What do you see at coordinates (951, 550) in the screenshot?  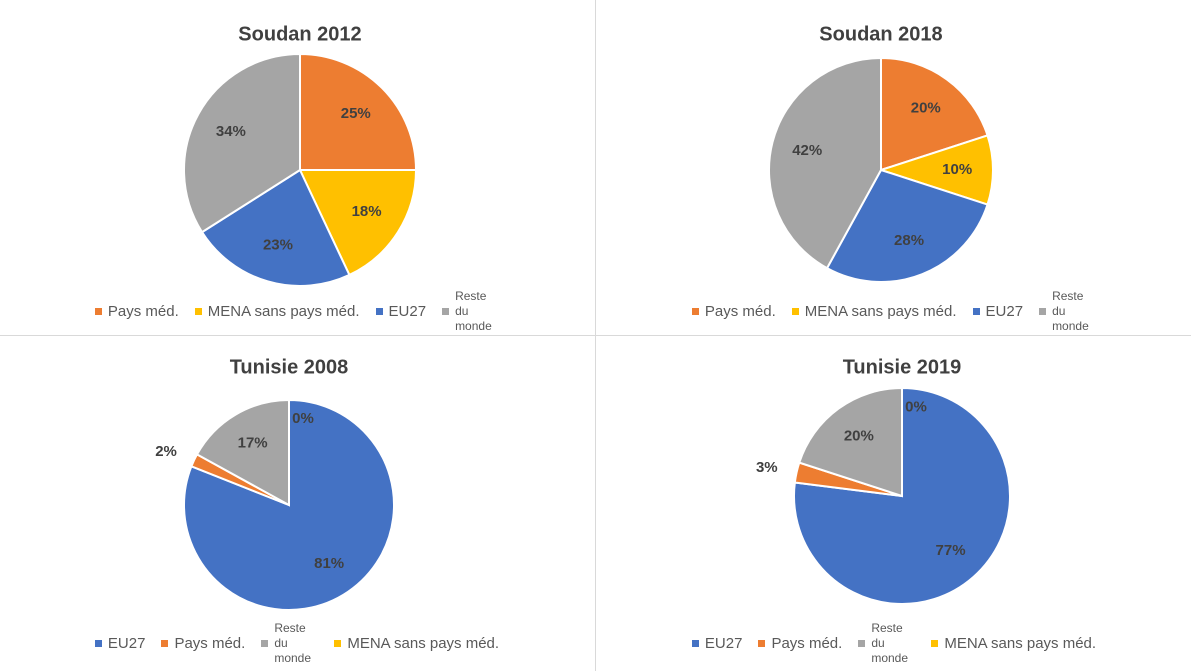 I see `data-label: 77%` at bounding box center [951, 550].